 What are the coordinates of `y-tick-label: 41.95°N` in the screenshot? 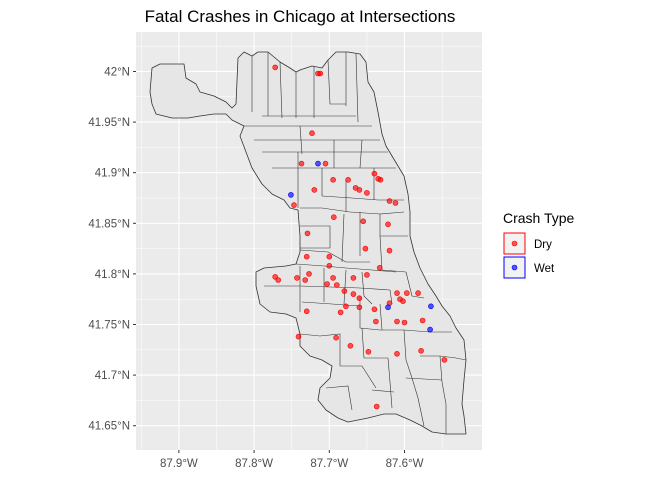 It's located at (109, 123).